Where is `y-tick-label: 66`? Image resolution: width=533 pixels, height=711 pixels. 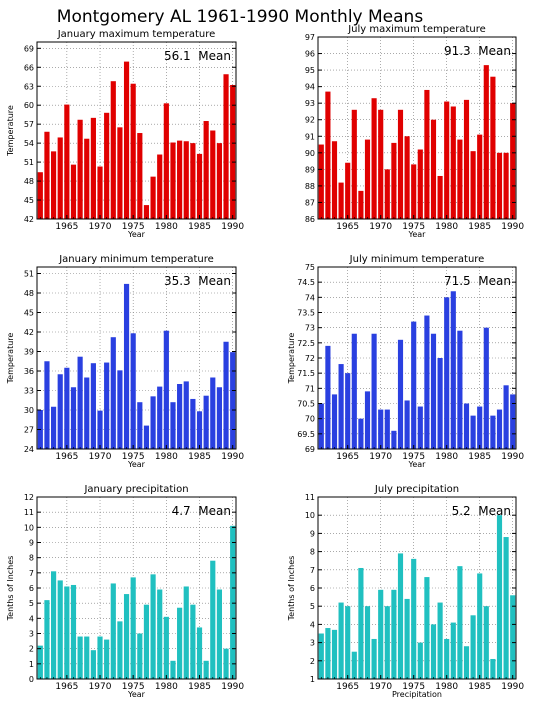 y-tick-label: 66 is located at coordinates (29, 67).